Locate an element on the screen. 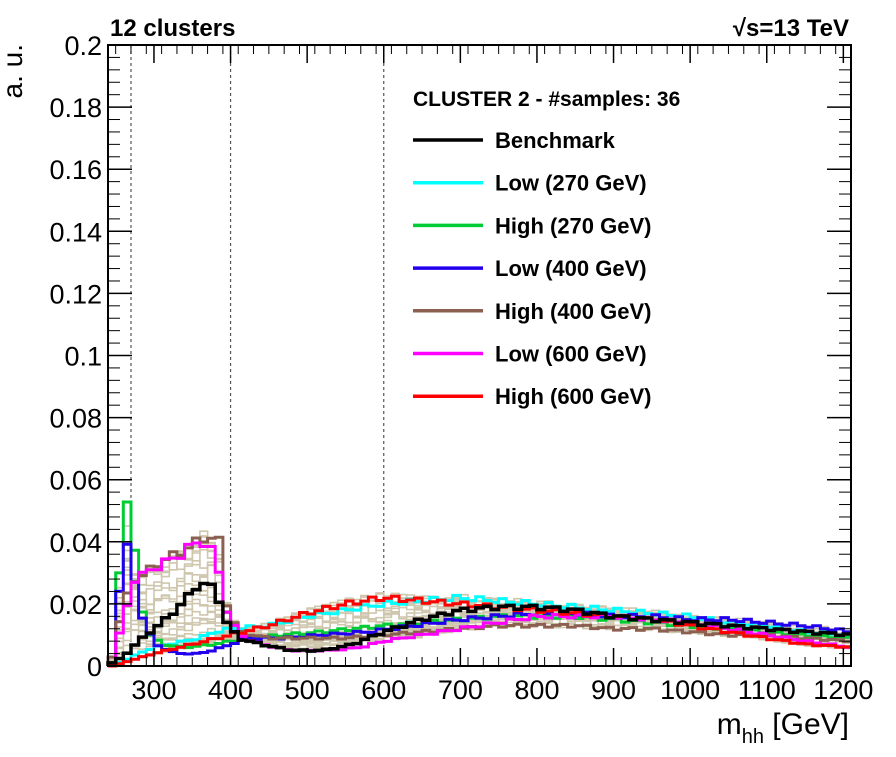 This screenshot has height=757, width=896. y-tick-label: 0.1 is located at coordinates (83, 357).